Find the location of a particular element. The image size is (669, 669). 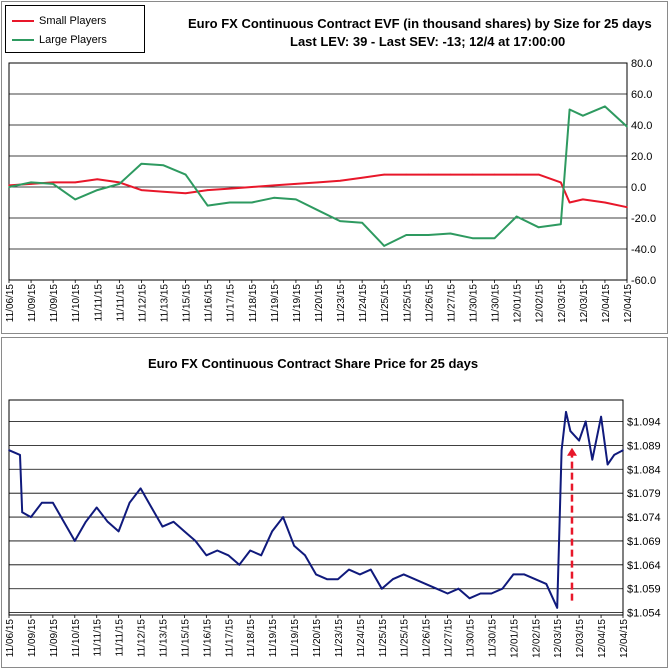

x-tick-label: 11/20/15 is located at coordinates (319, 303).